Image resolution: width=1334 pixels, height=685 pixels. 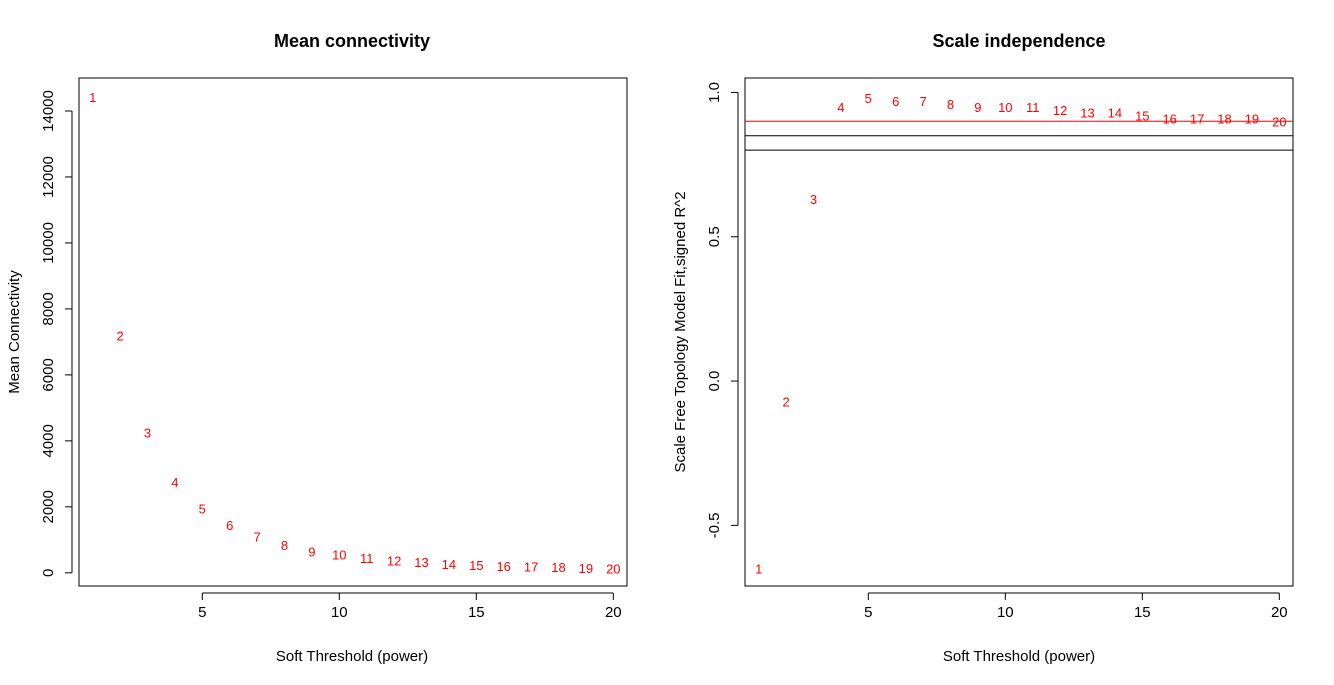 I want to click on y-tick-label: 10000, so click(x=48, y=243).